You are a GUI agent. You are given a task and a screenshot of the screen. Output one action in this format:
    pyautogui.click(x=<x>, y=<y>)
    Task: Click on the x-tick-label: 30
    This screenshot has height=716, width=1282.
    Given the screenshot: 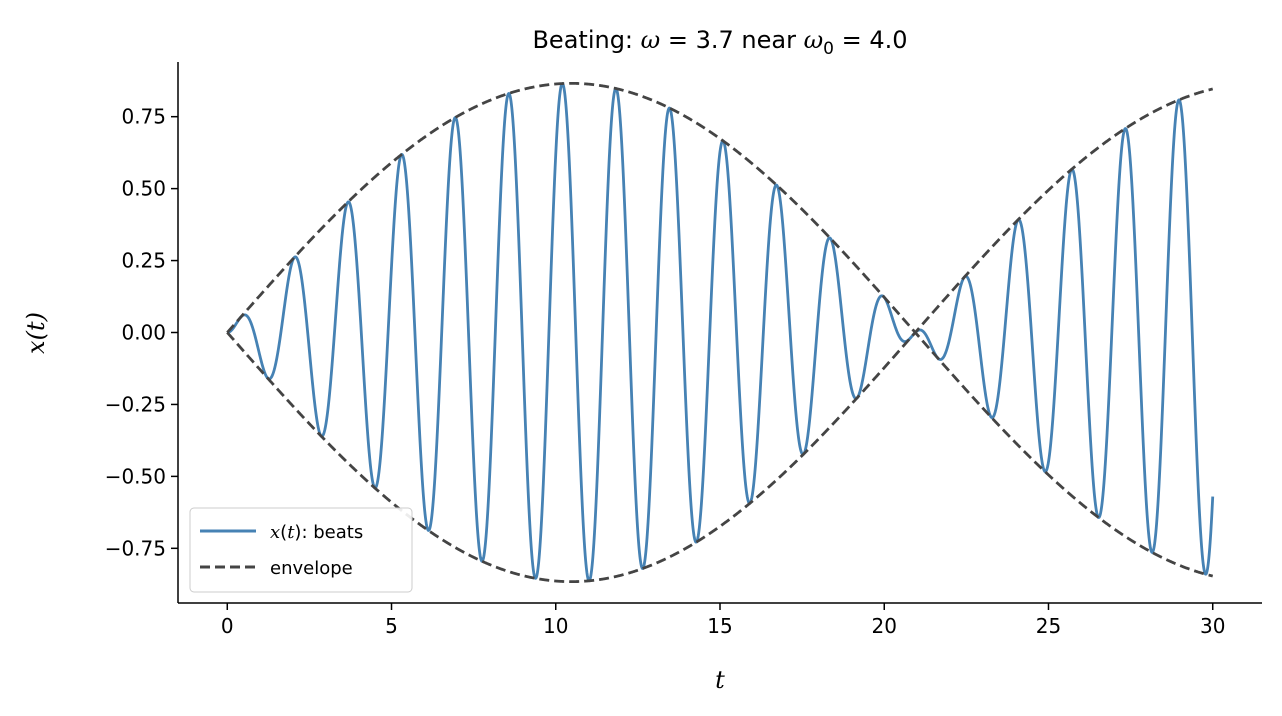 What is the action you would take?
    pyautogui.click(x=1212, y=626)
    